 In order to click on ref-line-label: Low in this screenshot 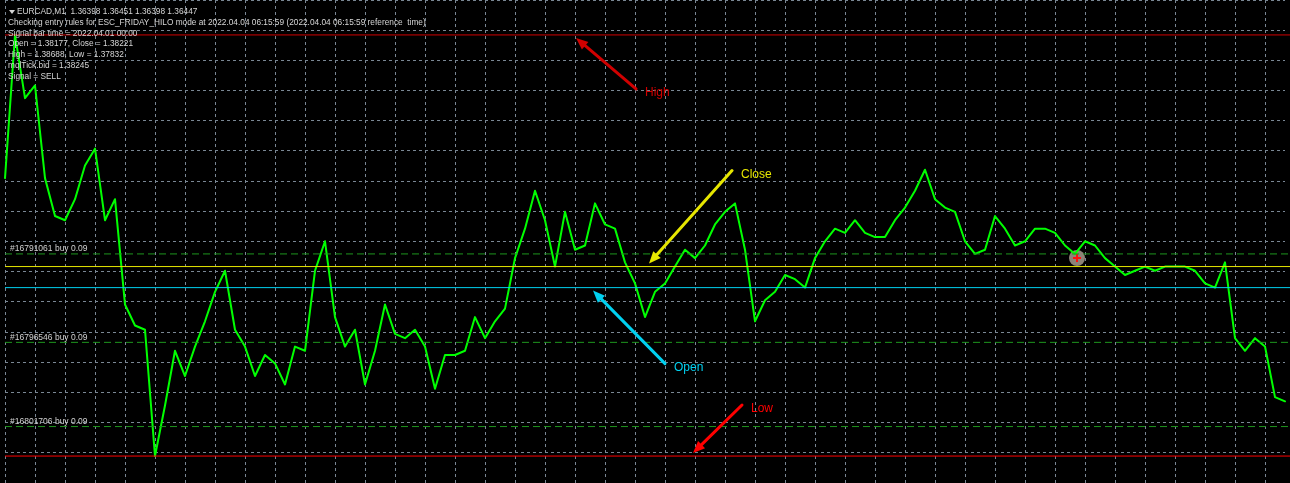, I will do `click(762, 408)`.